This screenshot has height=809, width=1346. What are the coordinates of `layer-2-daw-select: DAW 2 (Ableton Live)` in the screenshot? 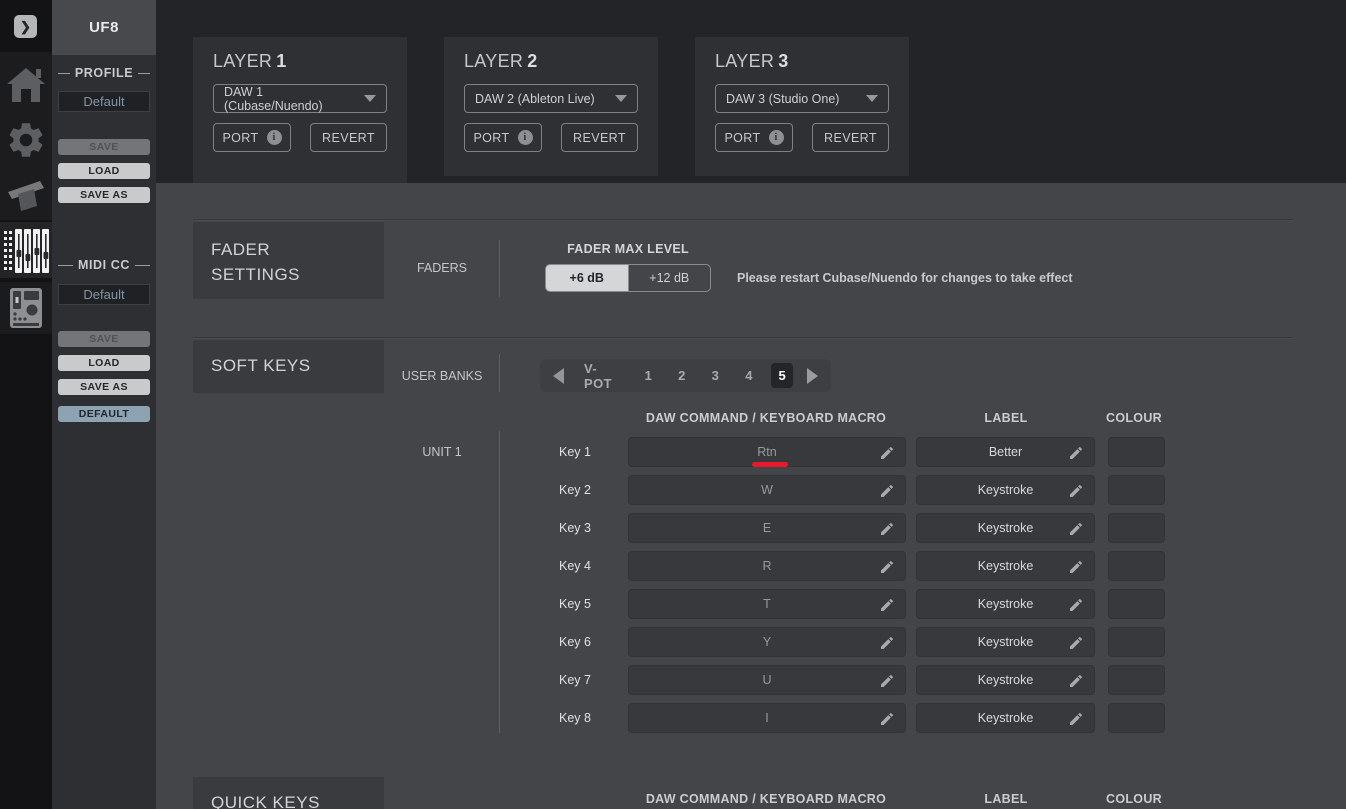 It's located at (551, 98).